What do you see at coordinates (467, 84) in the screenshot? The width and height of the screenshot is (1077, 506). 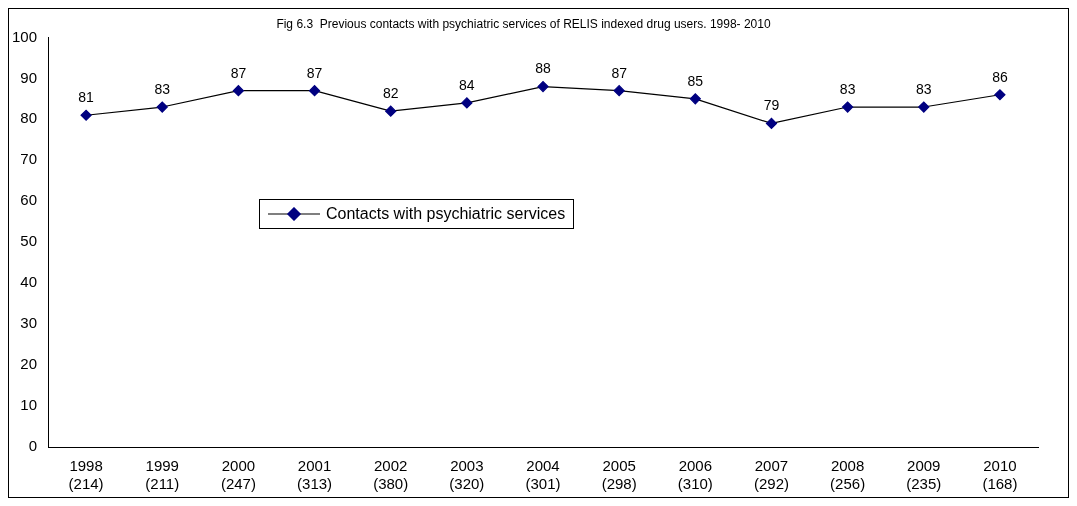 I see `data-label: 84` at bounding box center [467, 84].